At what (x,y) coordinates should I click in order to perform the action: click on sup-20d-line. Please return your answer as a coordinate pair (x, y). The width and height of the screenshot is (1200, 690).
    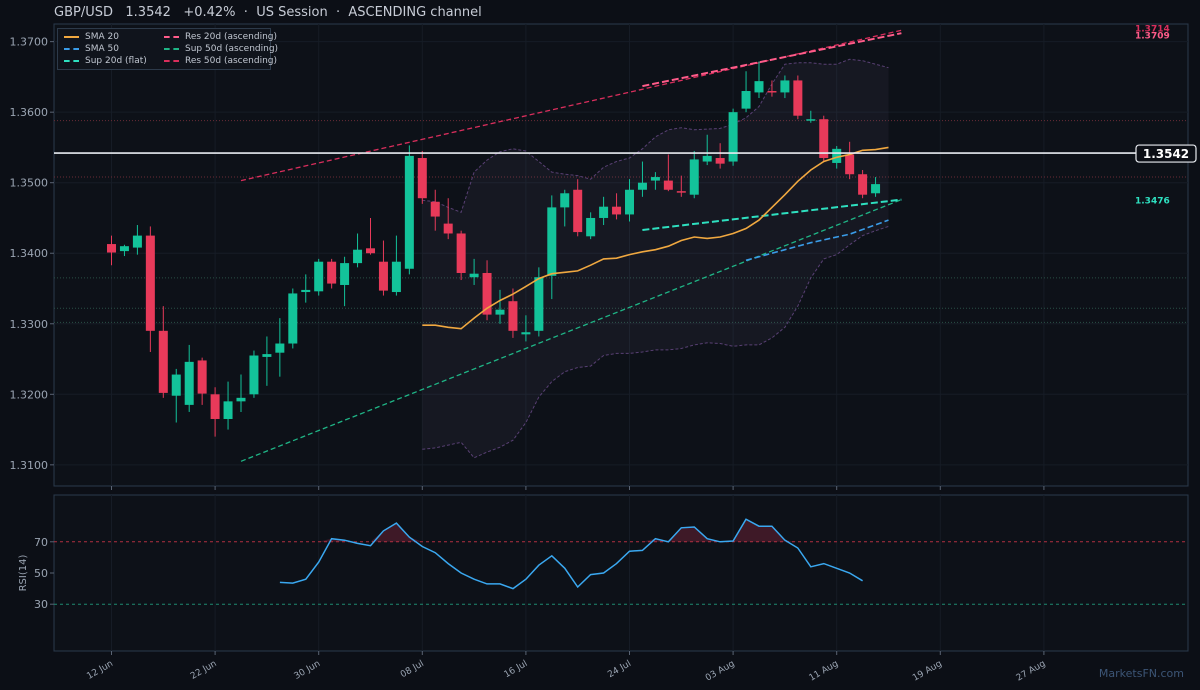
    Looking at the image, I should click on (772, 214).